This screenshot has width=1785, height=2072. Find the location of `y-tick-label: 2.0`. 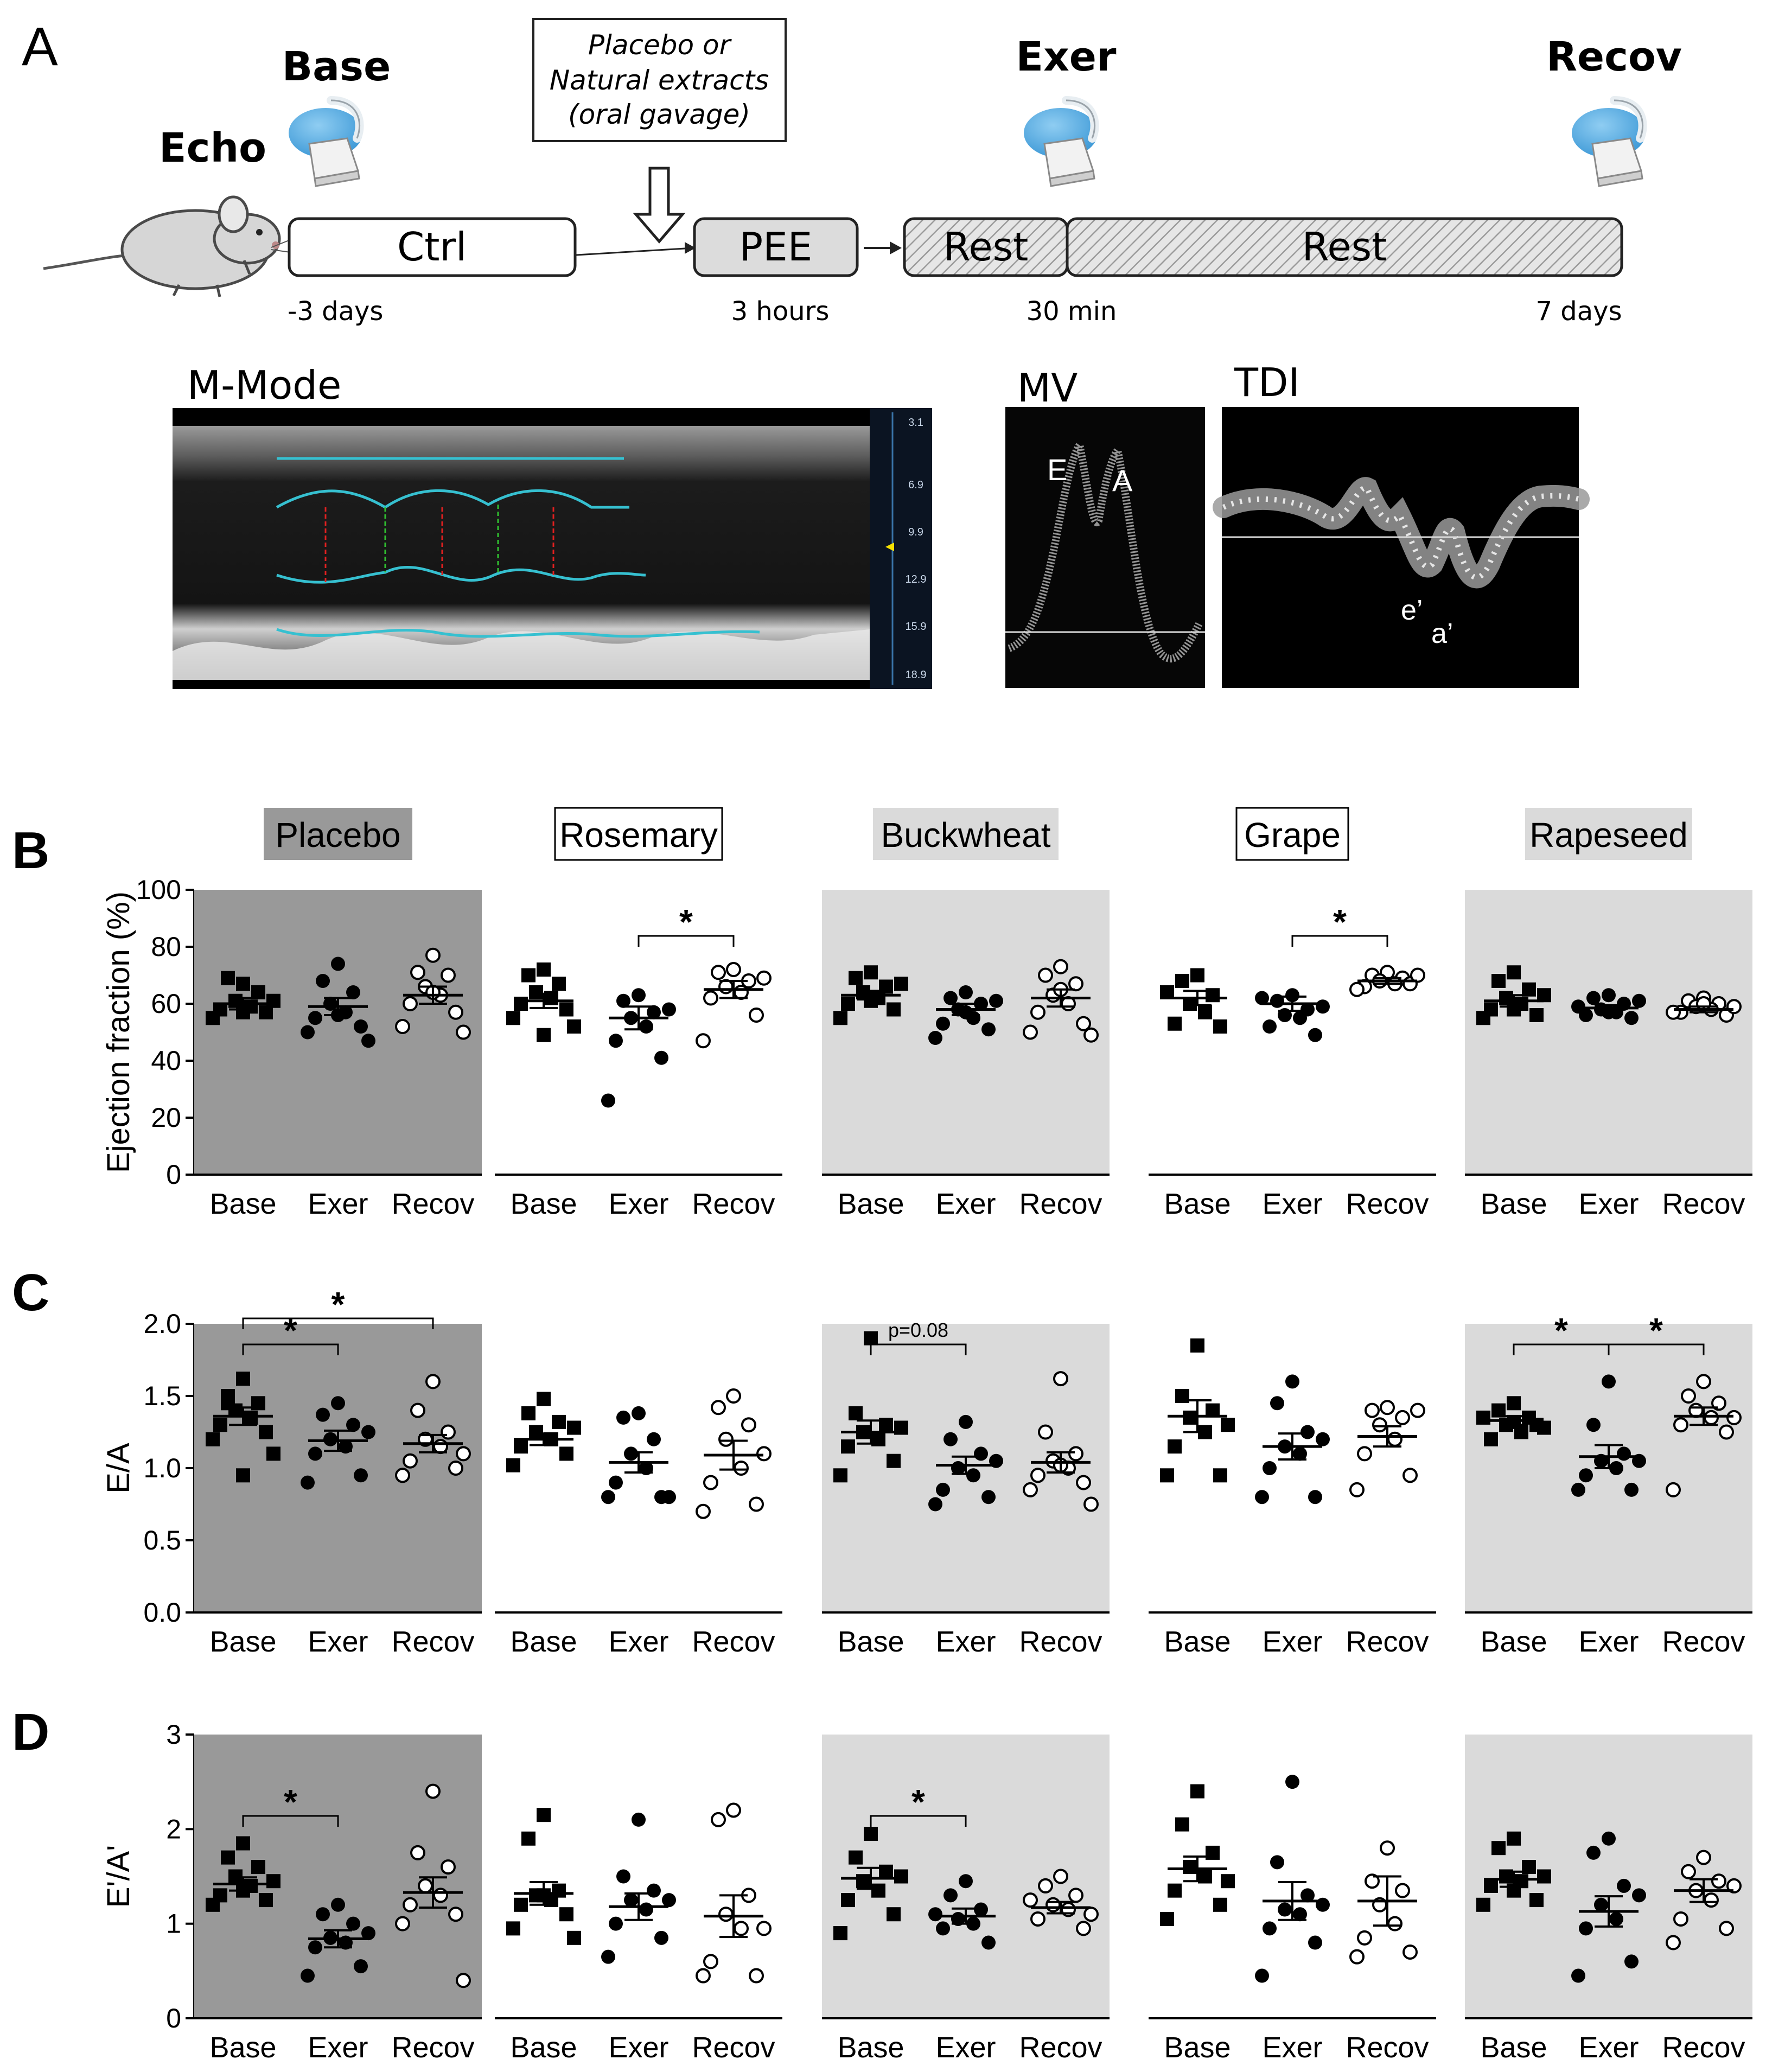

y-tick-label: 2.0 is located at coordinates (162, 1324).